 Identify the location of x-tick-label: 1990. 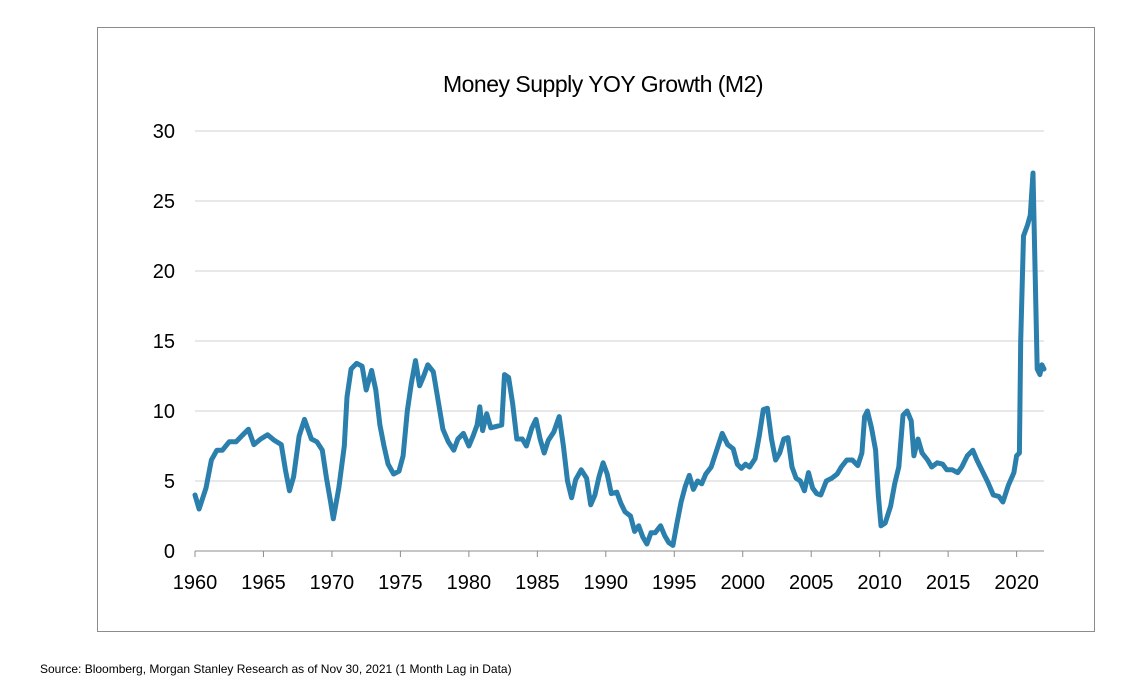
(606, 583).